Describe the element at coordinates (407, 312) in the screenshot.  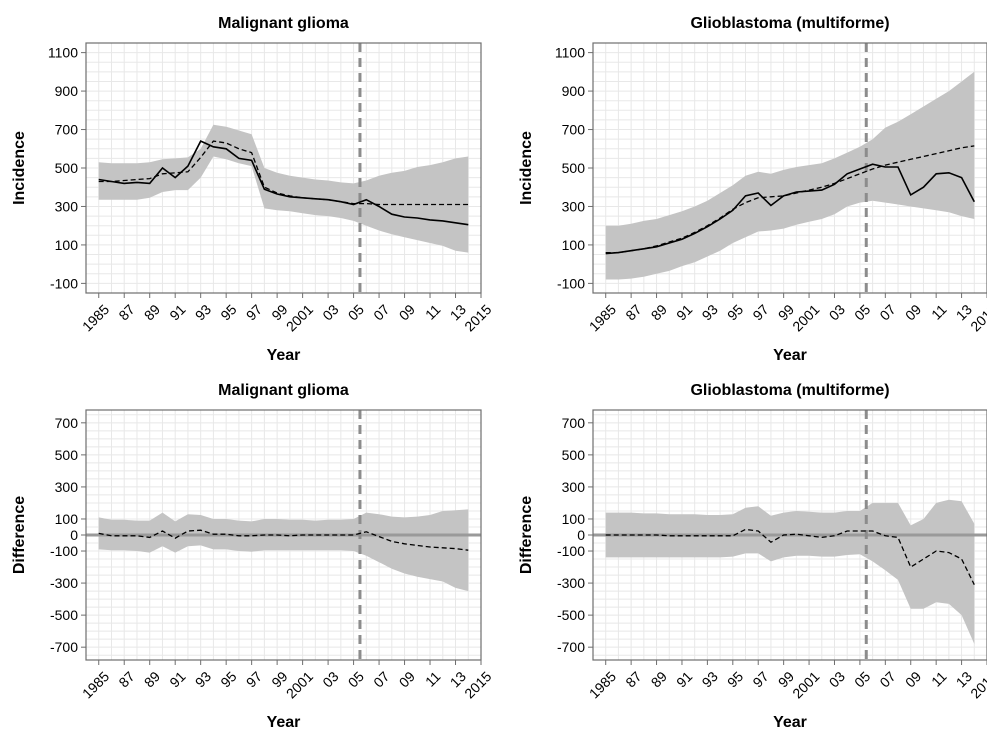
I see `x-tick-label: 09` at that location.